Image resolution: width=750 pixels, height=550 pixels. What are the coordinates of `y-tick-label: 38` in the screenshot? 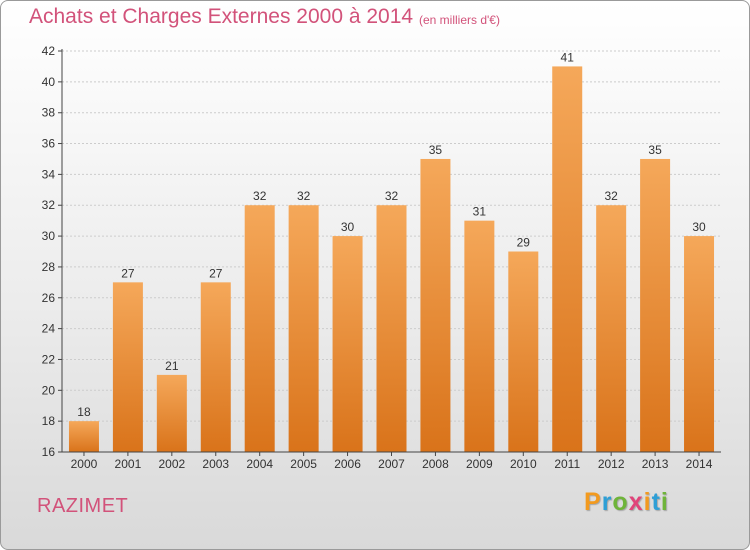 It's located at (49, 113).